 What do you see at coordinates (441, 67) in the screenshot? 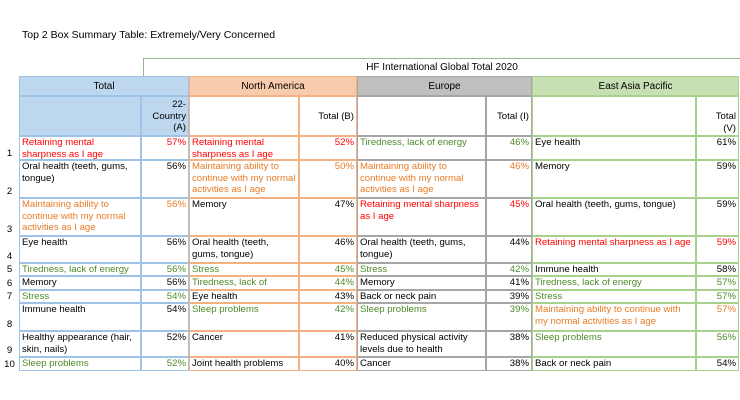
I see `table-header: HF International Global Total 2020` at bounding box center [441, 67].